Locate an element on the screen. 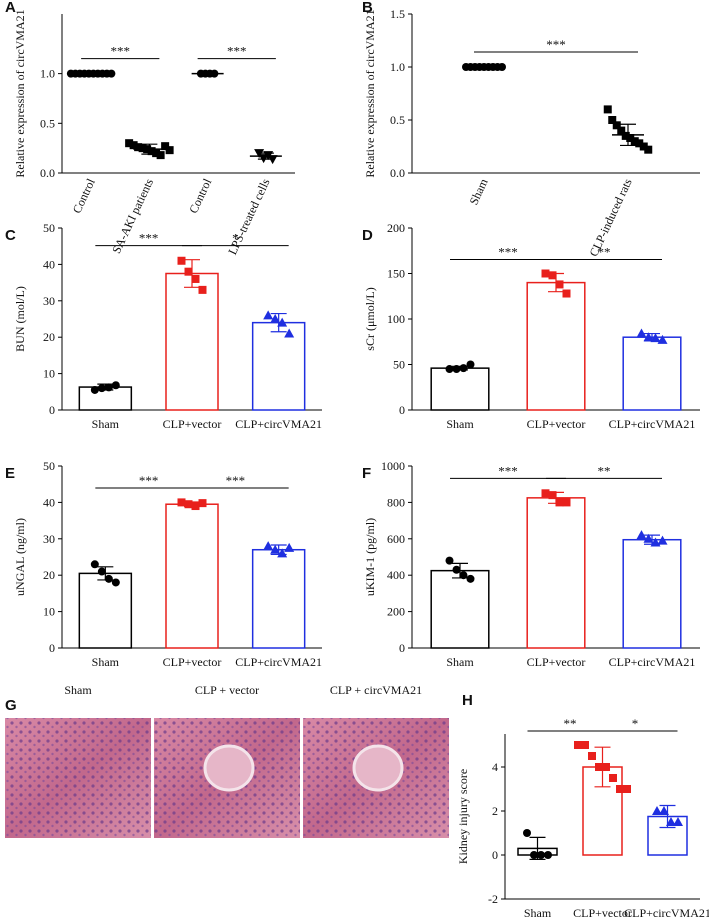  y-tick-label: 200 is located at coordinates (396, 612).